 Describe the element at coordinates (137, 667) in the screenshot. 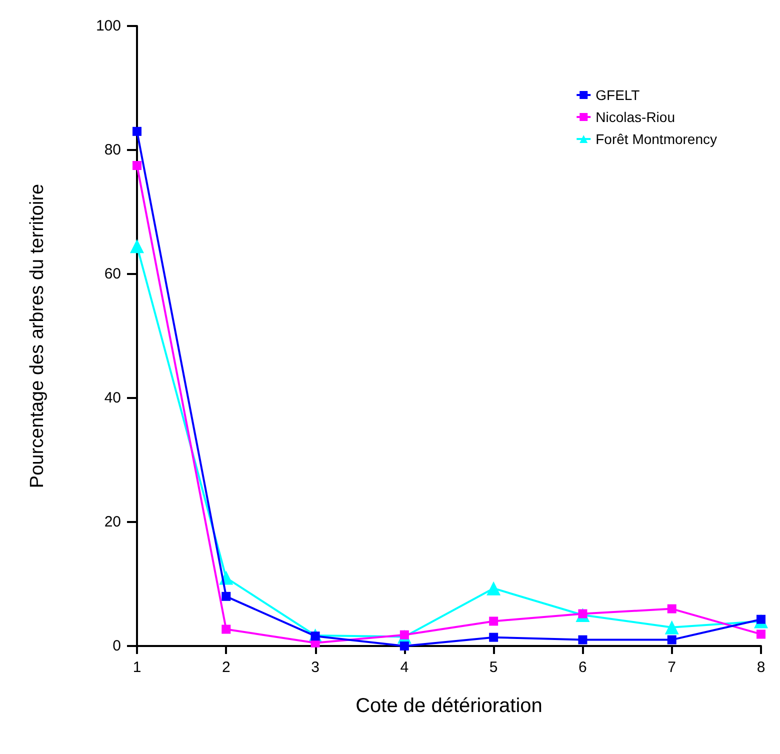

I see `x-tick-label: 1` at that location.